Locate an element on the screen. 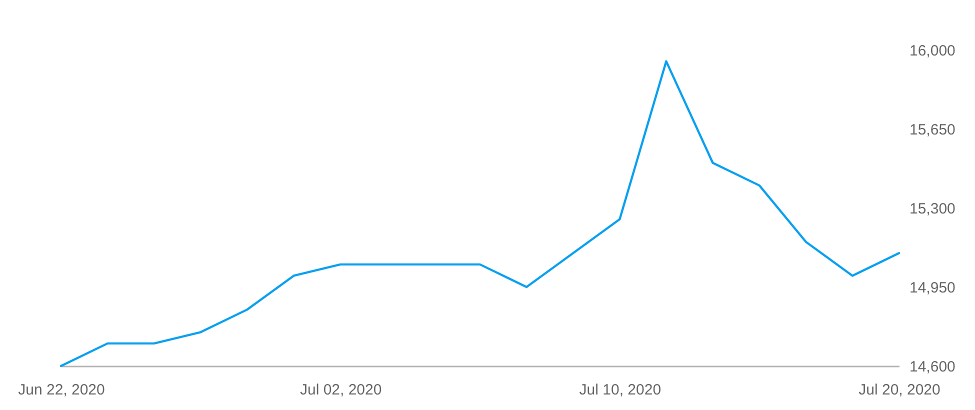  y-tick-label: 16,000 is located at coordinates (933, 51).